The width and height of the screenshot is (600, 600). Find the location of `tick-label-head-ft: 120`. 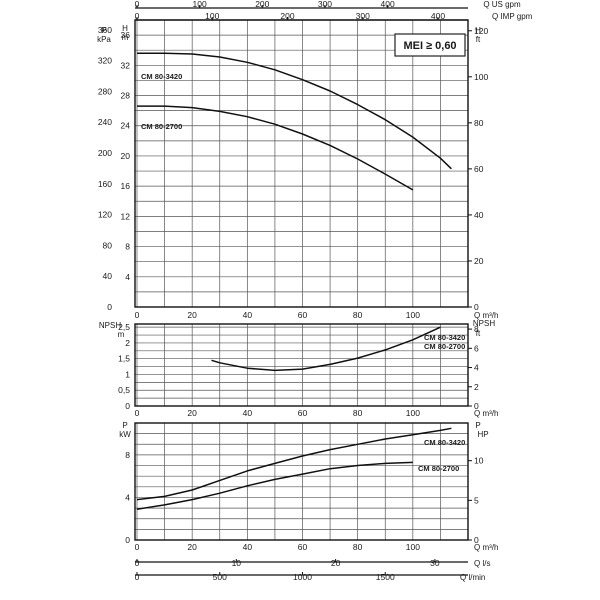

tick-label-head-ft: 120 is located at coordinates (481, 31).